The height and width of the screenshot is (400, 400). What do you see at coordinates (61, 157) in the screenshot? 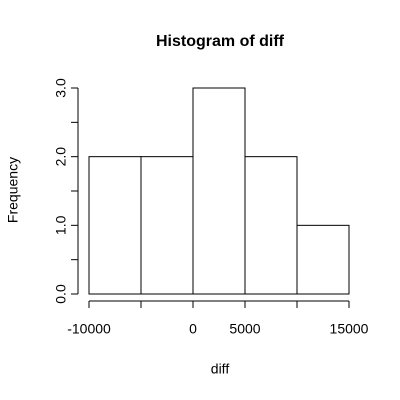
I see `y-tick-label: 2.0` at bounding box center [61, 157].